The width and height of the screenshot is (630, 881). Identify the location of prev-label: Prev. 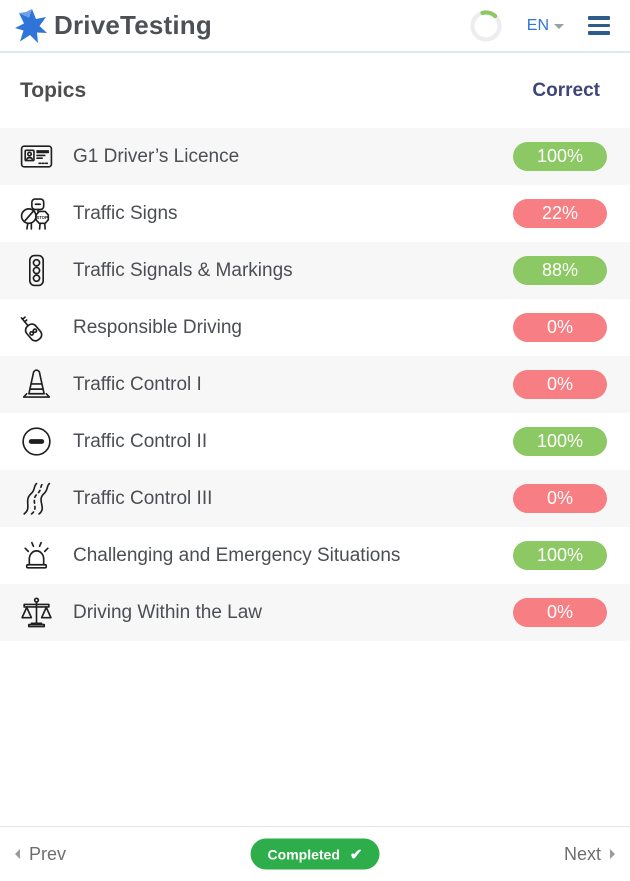
(48, 853).